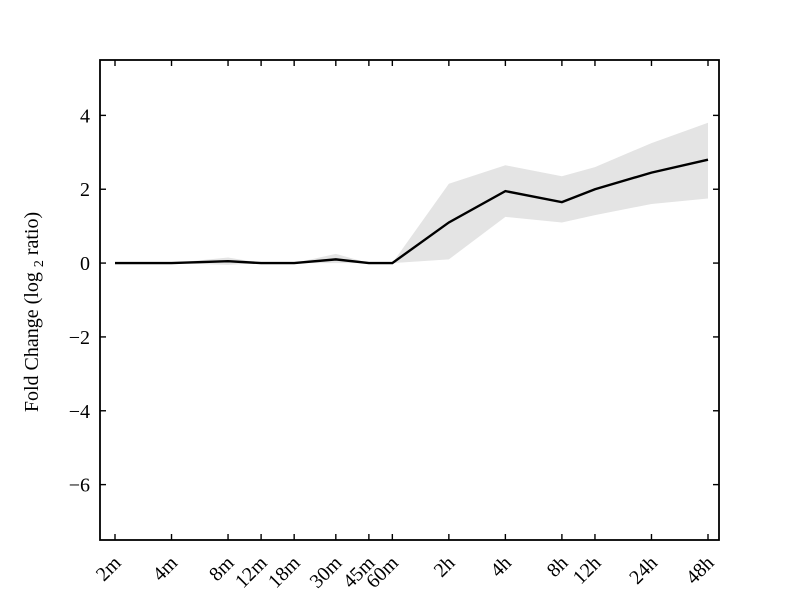 Image resolution: width=800 pixels, height=600 pixels. I want to click on x-tick-label: 24h, so click(643, 570).